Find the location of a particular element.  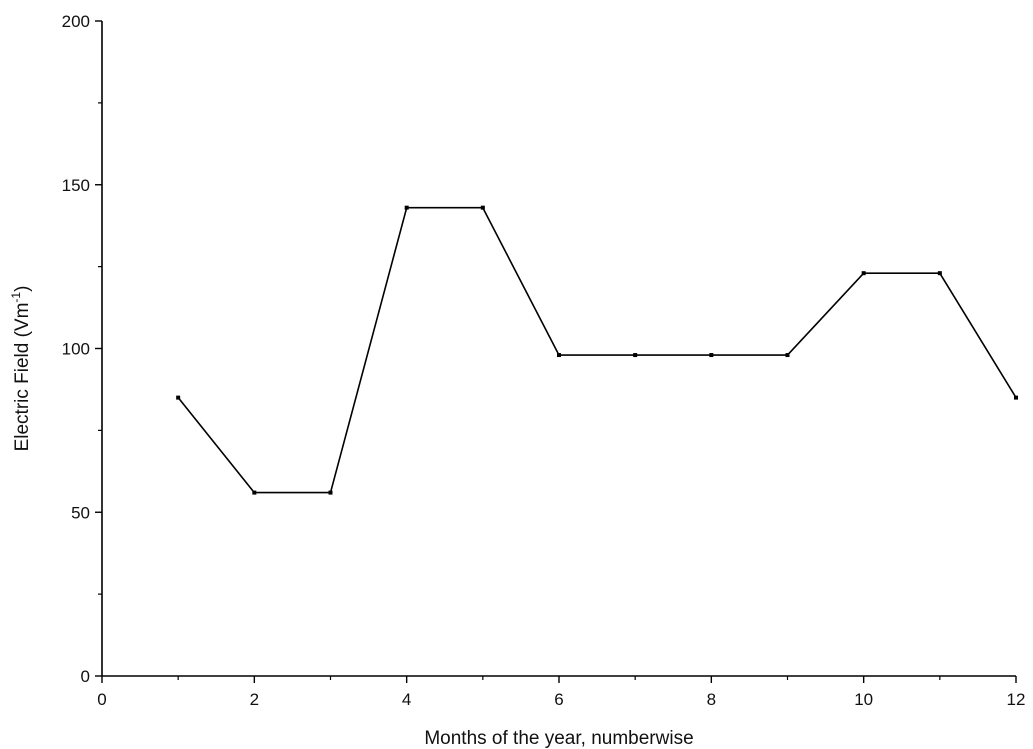

y-tick-label: 50 is located at coordinates (80, 512).